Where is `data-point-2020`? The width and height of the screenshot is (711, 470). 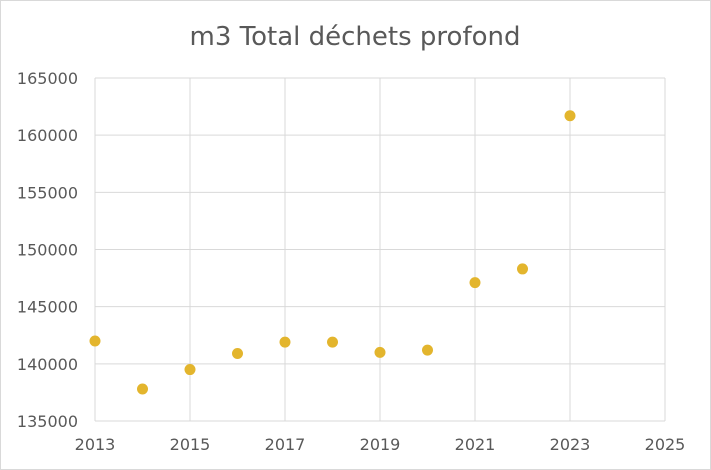 data-point-2020 is located at coordinates (427, 350).